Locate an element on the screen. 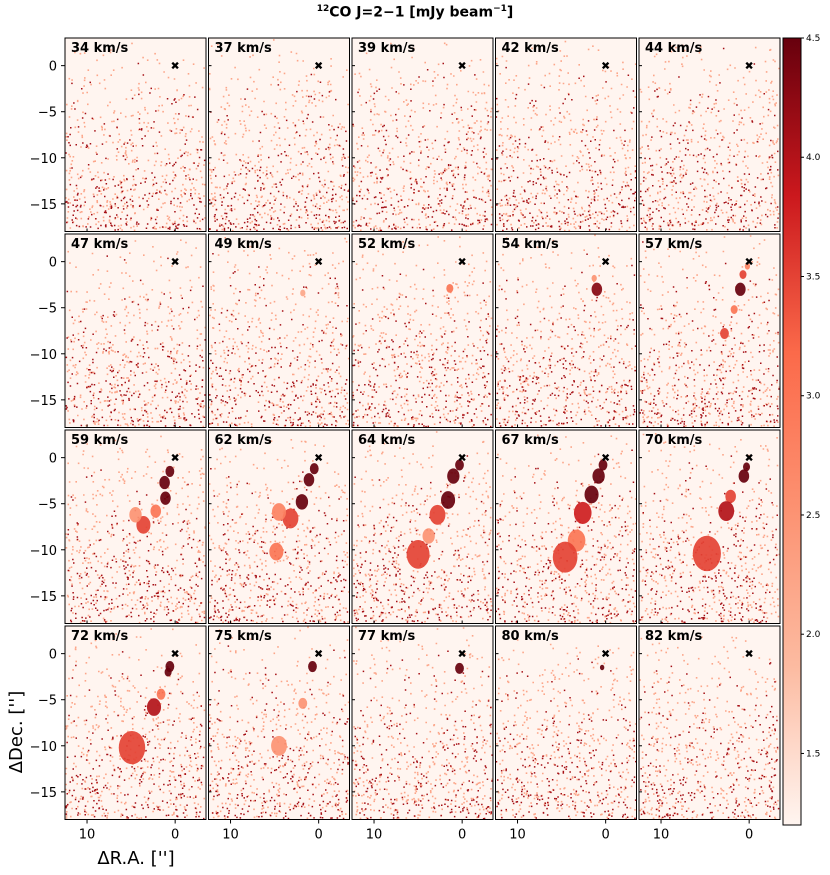 Image resolution: width=830 pixels, height=875 pixels. channel-panel: ✖ 67 km/s is located at coordinates (566, 526).